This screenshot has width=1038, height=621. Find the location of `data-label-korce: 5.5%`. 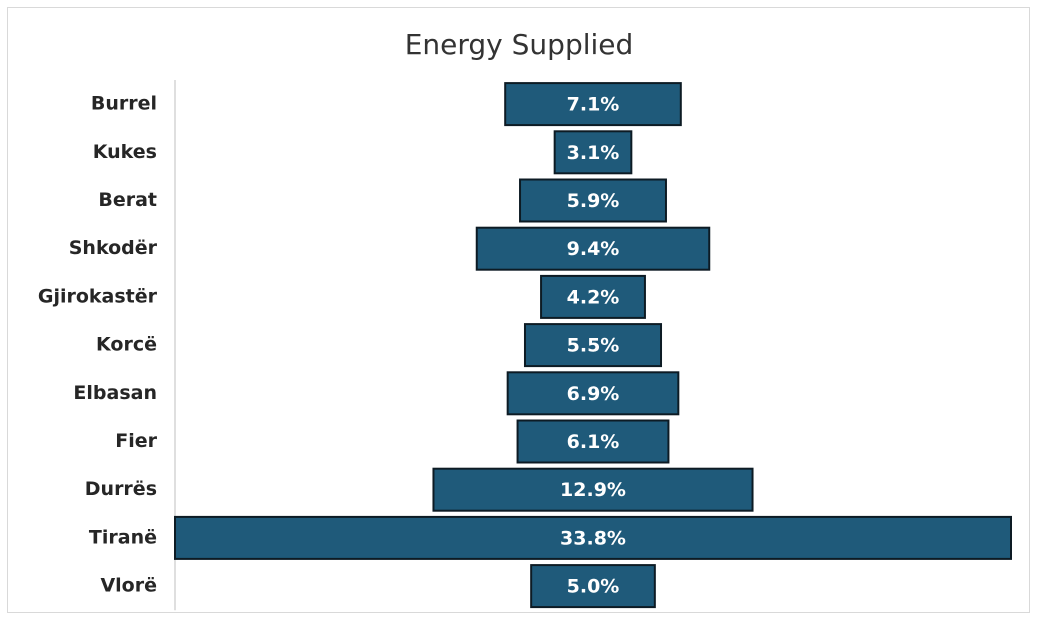

data-label-korce: 5.5% is located at coordinates (593, 346).